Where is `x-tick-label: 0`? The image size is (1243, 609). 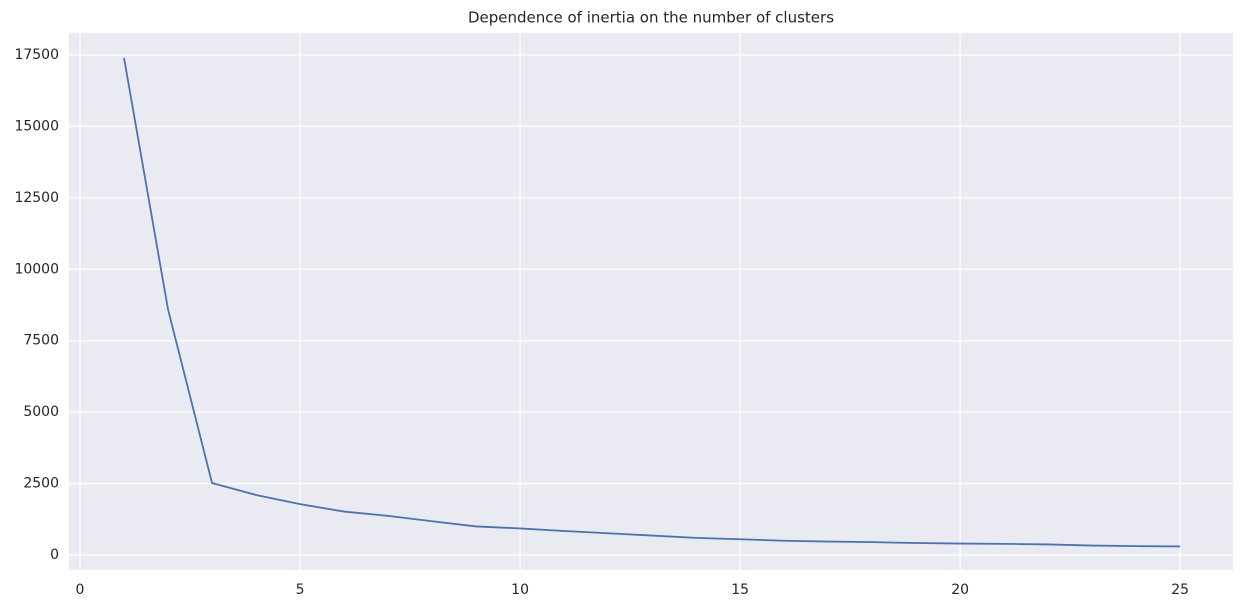 x-tick-label: 0 is located at coordinates (80, 590).